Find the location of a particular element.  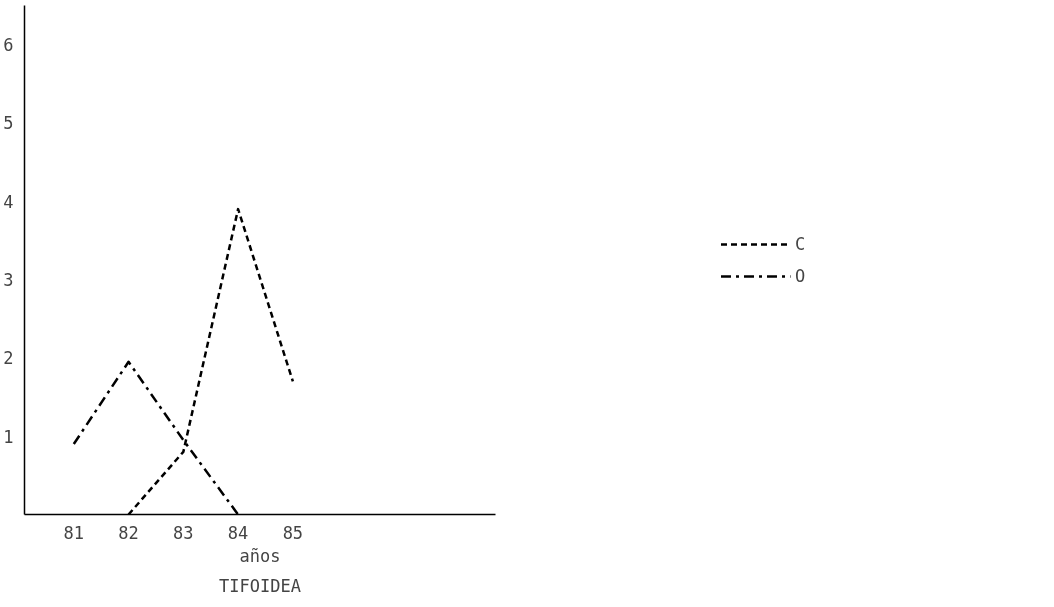

legend-label: O is located at coordinates (801, 275).